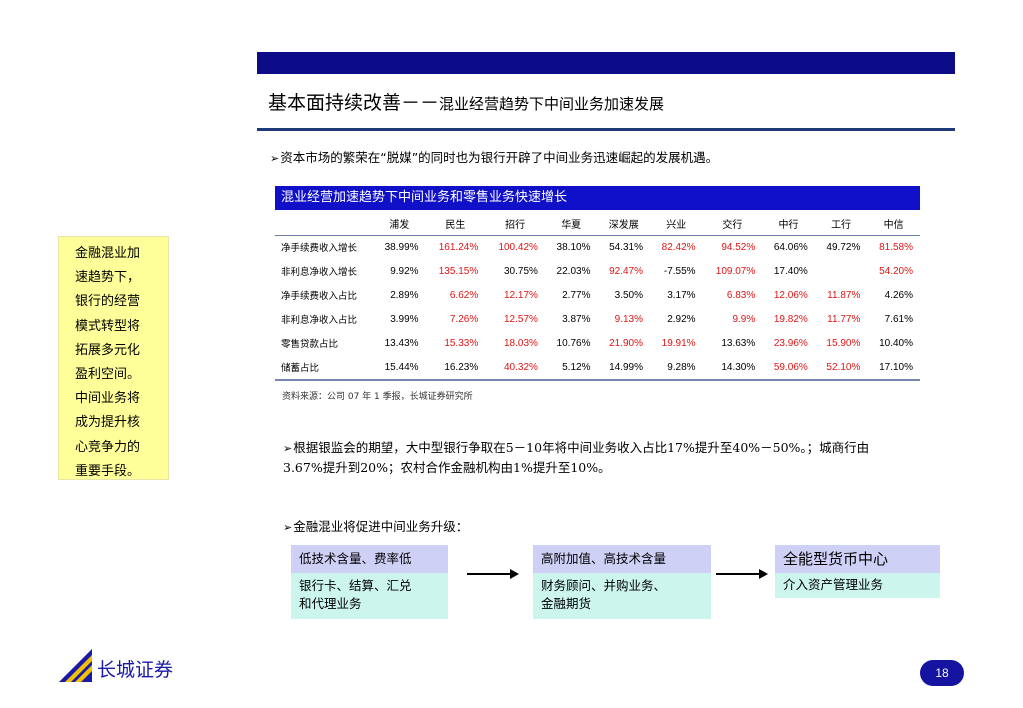  What do you see at coordinates (319, 296) in the screenshot?
I see `table-row-label: 净手续费收入占比` at bounding box center [319, 296].